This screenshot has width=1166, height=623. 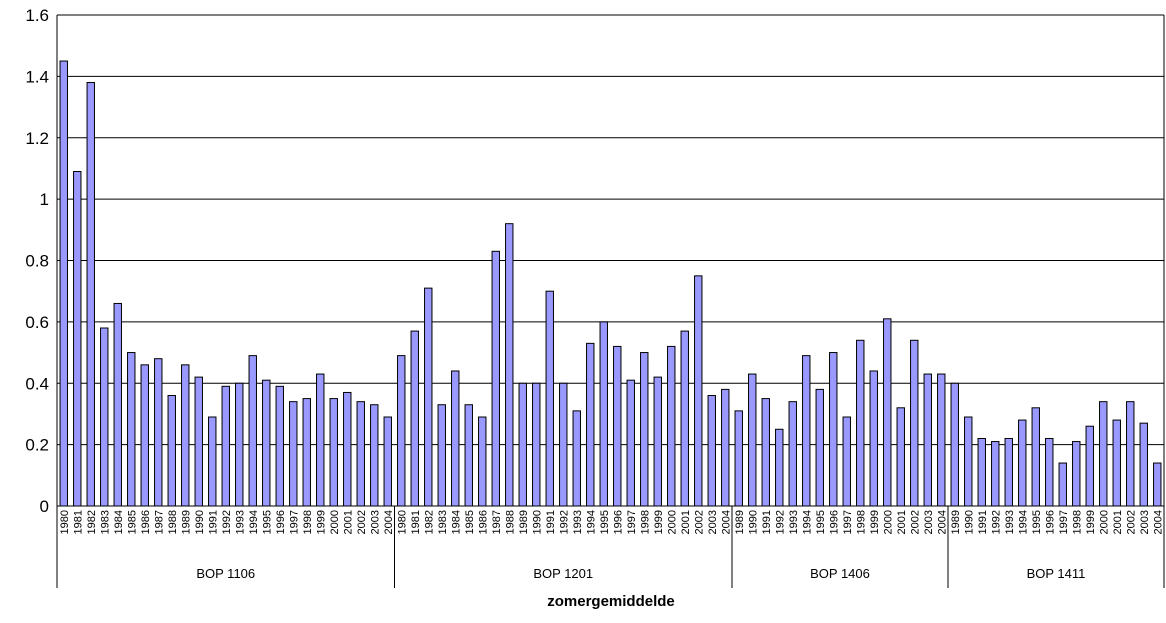 I want to click on y-tick-label: 1.4, so click(x=37, y=76).